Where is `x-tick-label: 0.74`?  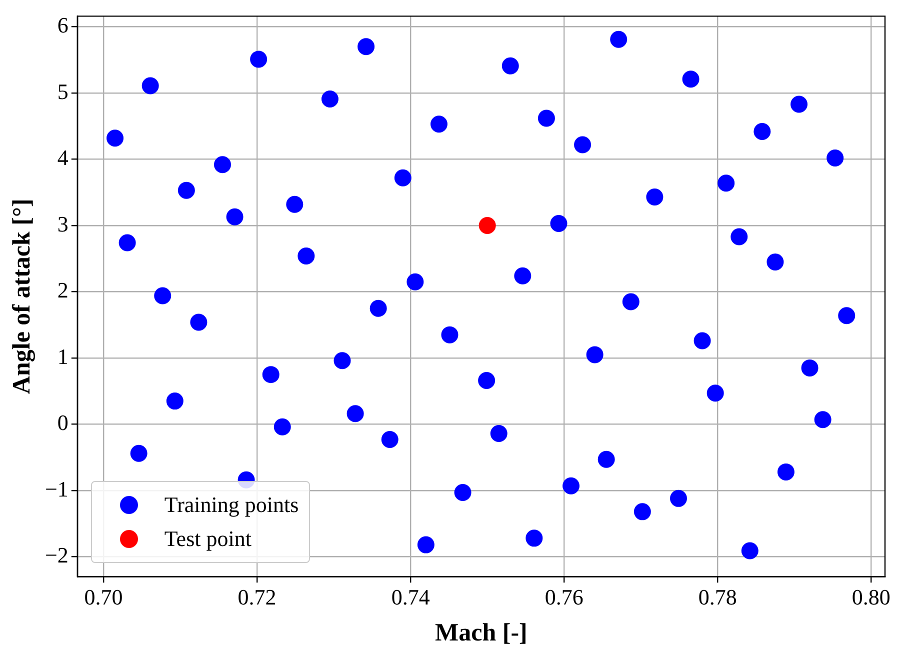 x-tick-label: 0.74 is located at coordinates (410, 597).